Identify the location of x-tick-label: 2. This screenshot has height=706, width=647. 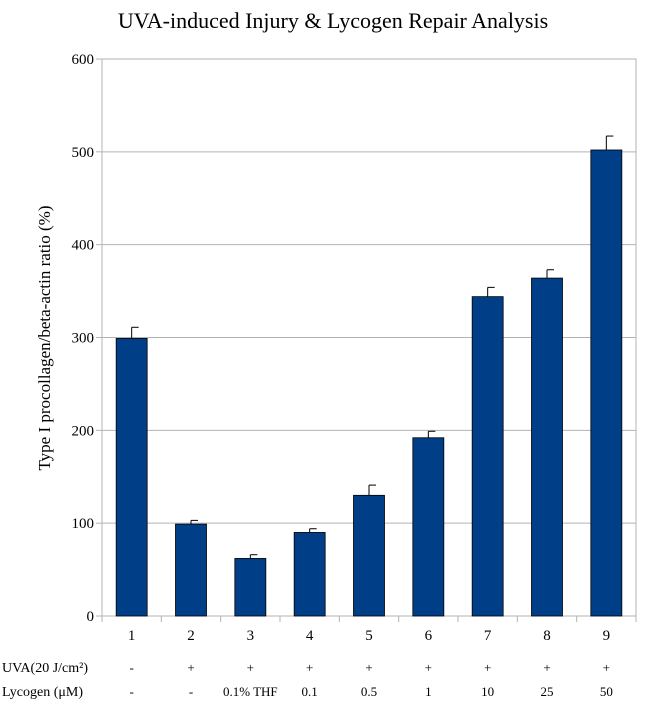
(191, 636).